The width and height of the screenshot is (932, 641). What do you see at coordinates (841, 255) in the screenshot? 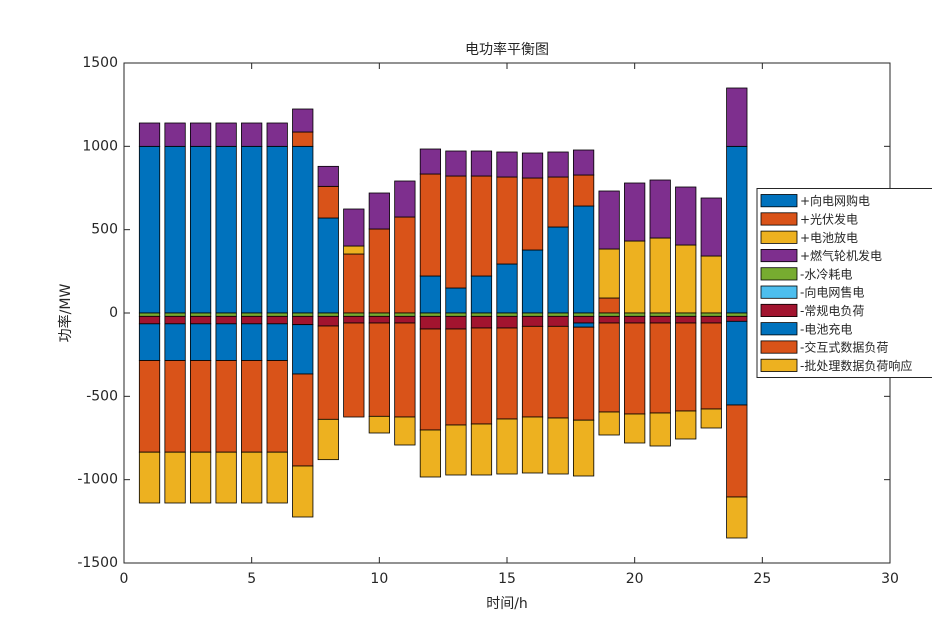
I see `legend-label: +燃气轮机发电` at bounding box center [841, 255].